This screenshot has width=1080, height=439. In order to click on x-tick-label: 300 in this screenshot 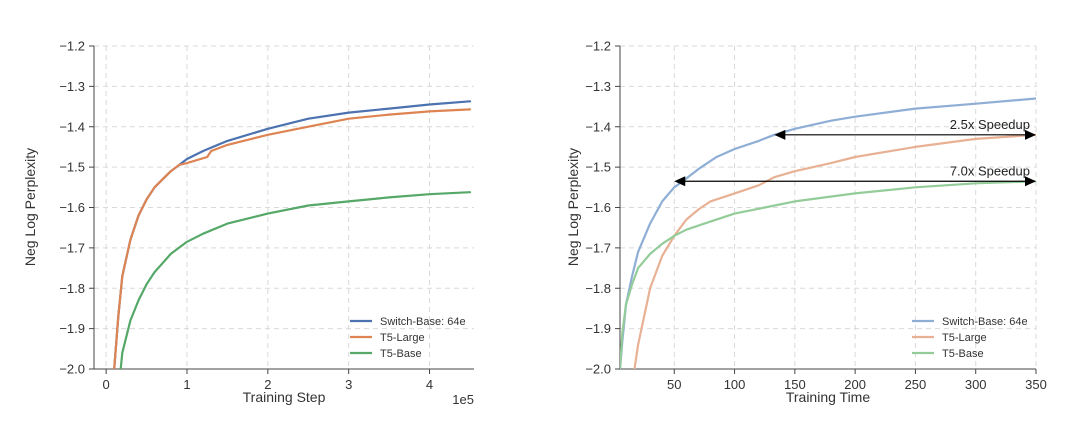, I will do `click(976, 384)`.